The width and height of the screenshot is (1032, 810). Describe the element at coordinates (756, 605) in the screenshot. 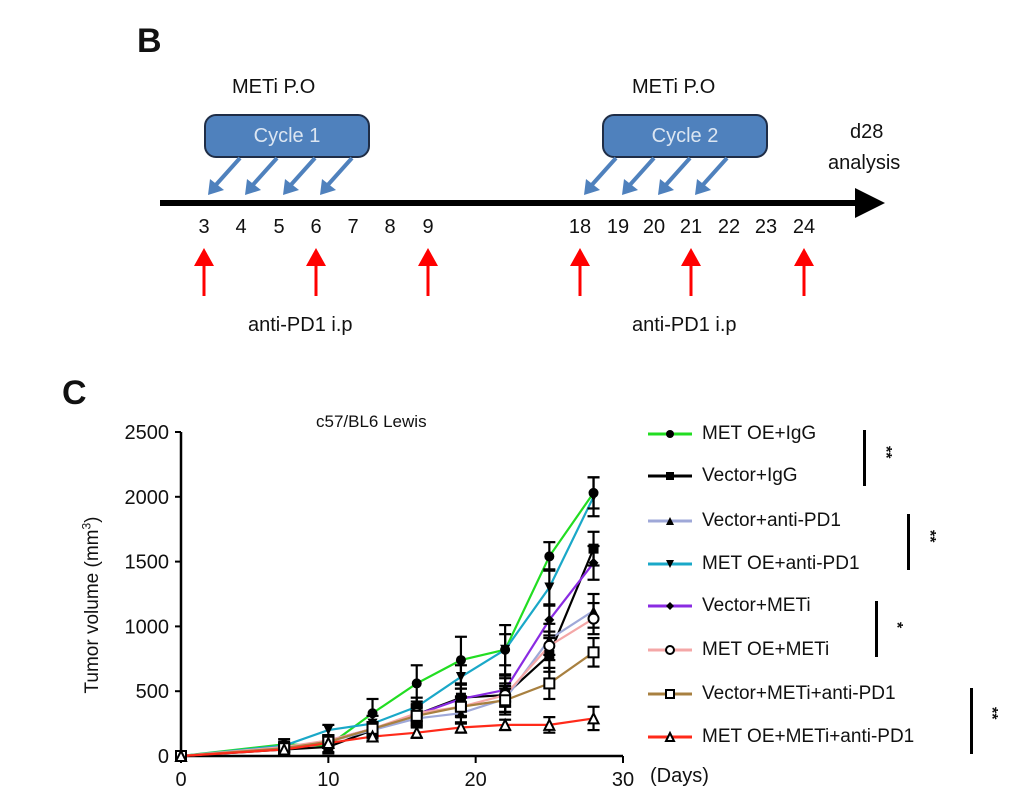

I see `legend-label: Vector+METi` at that location.